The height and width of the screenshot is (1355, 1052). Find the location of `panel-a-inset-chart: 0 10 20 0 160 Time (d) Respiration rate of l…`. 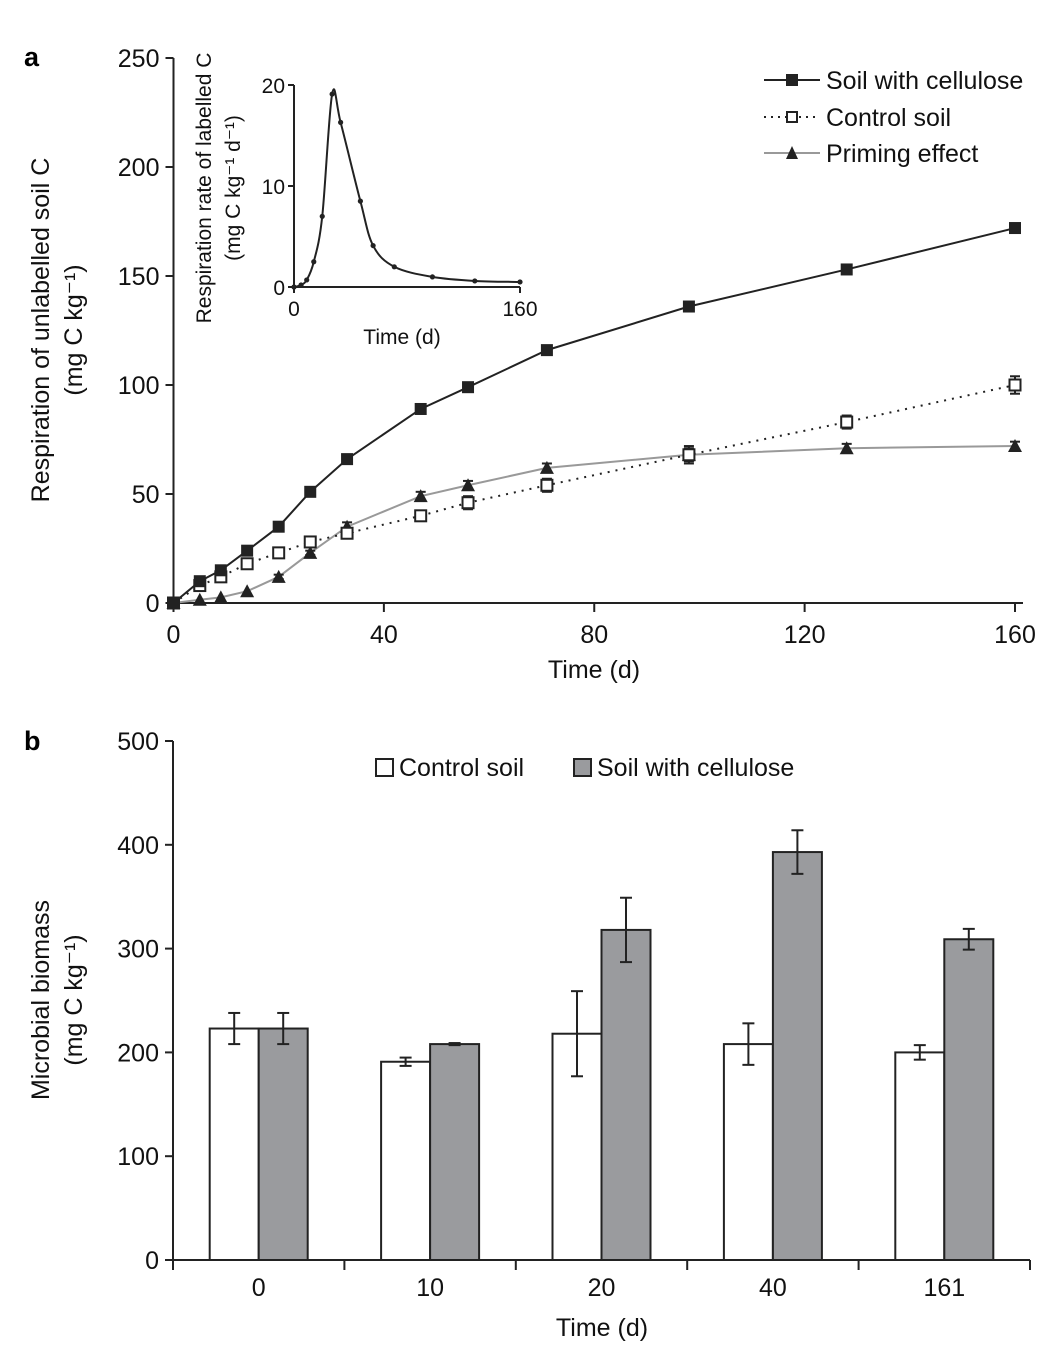

panel-a-inset-chart: 0 10 20 0 160 Time (d) Respiration rate of l… is located at coordinates (365, 201).